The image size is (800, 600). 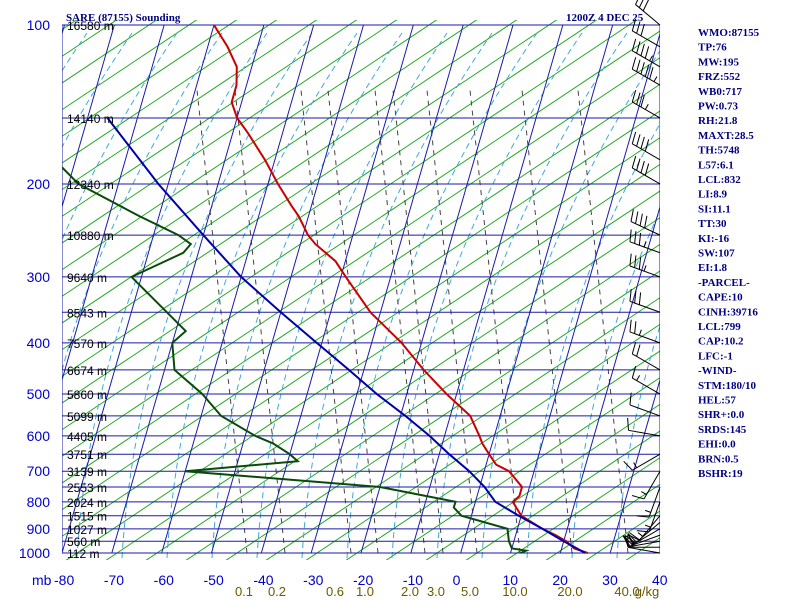 I want to click on pressure-axis-label: mb, so click(x=42, y=580).